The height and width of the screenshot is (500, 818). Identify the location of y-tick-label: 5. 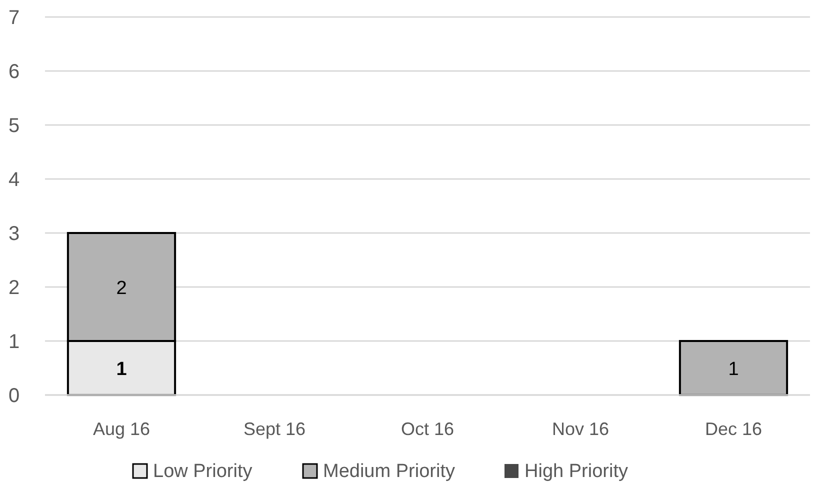
(14, 126).